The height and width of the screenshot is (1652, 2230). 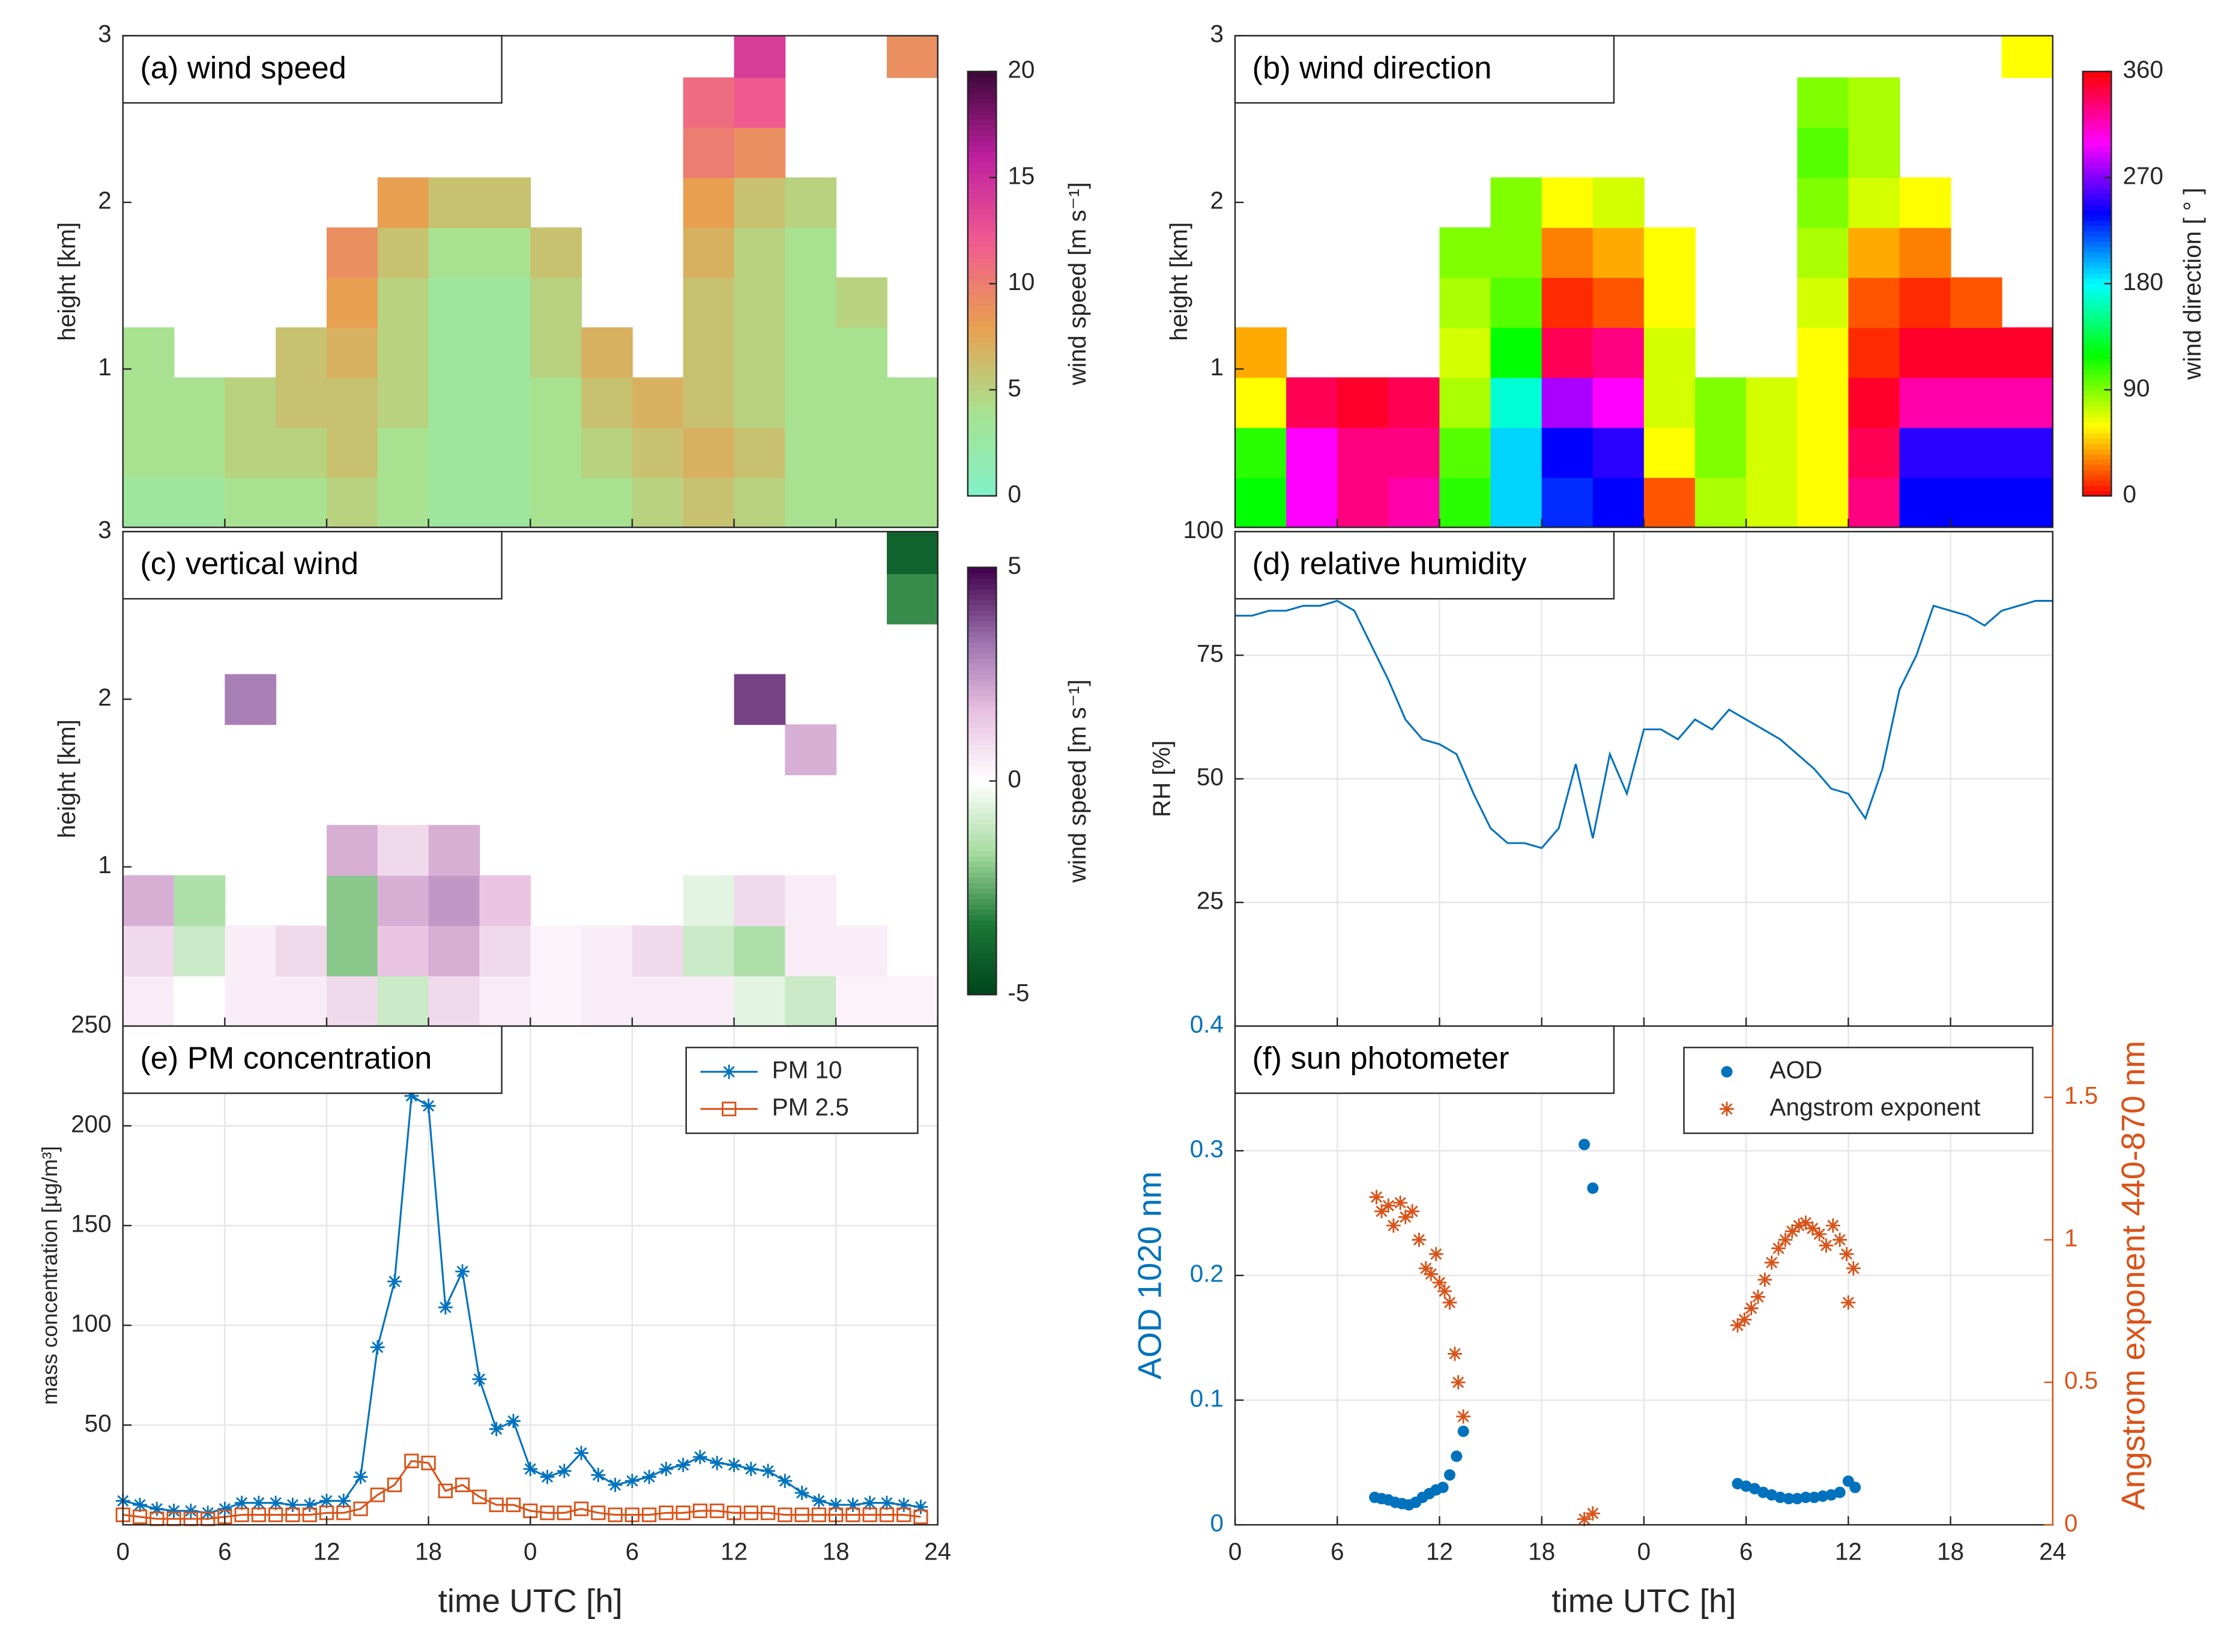 I want to click on y-axis-label: RH [%], so click(x=1162, y=779).